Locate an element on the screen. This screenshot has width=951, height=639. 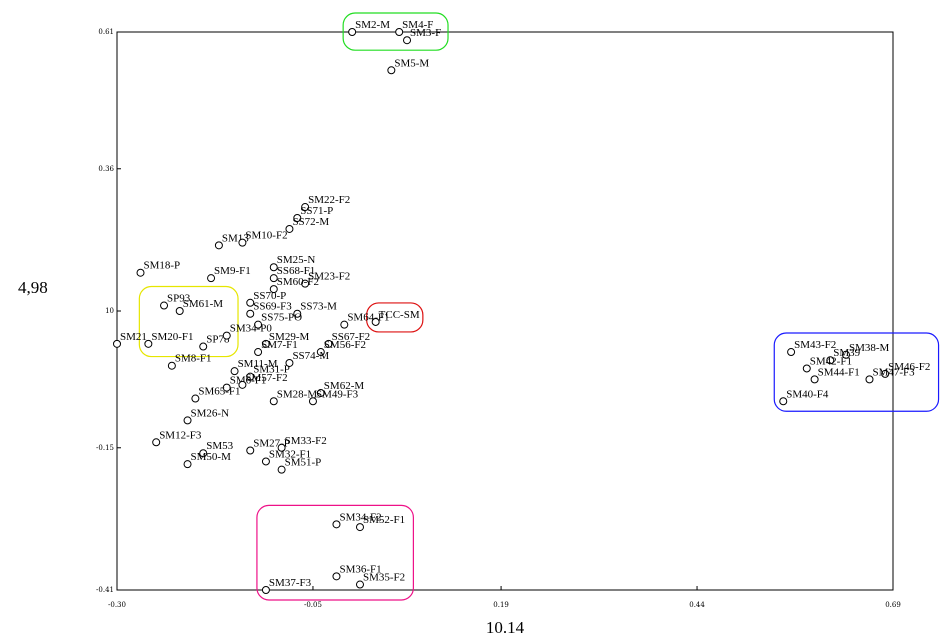
point-label: SP93 is located at coordinates (179, 299).